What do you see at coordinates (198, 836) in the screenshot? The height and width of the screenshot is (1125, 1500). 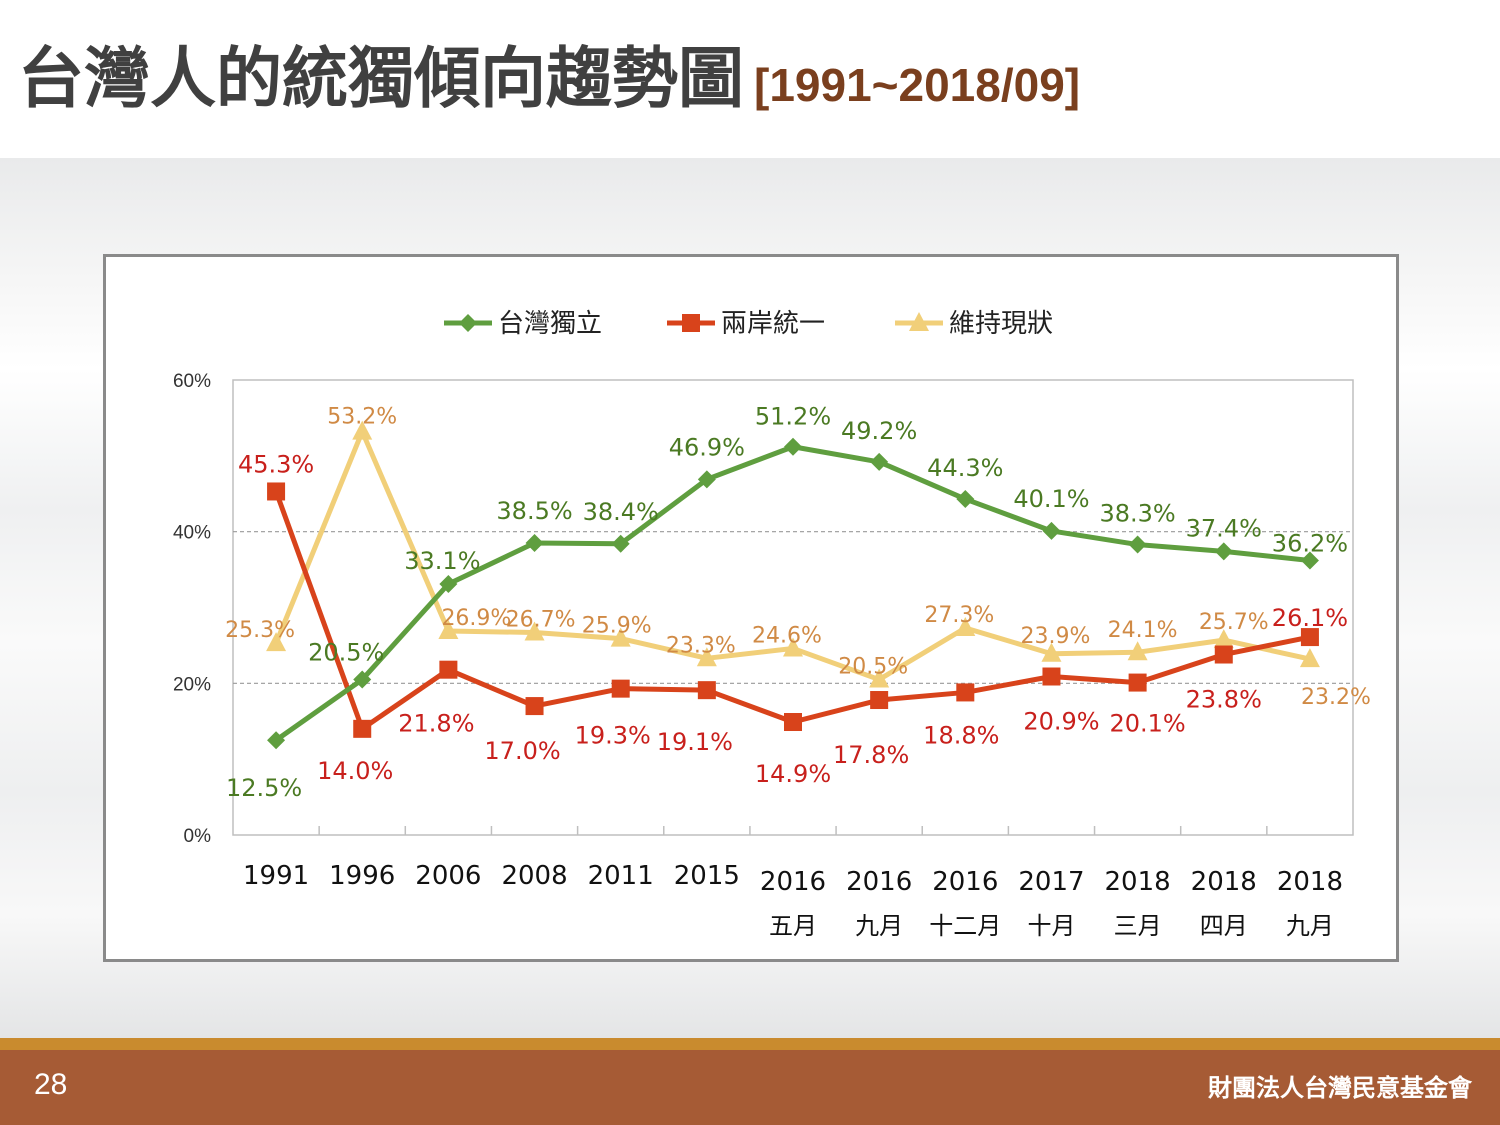 I see `y-tick-label: 0%` at bounding box center [198, 836].